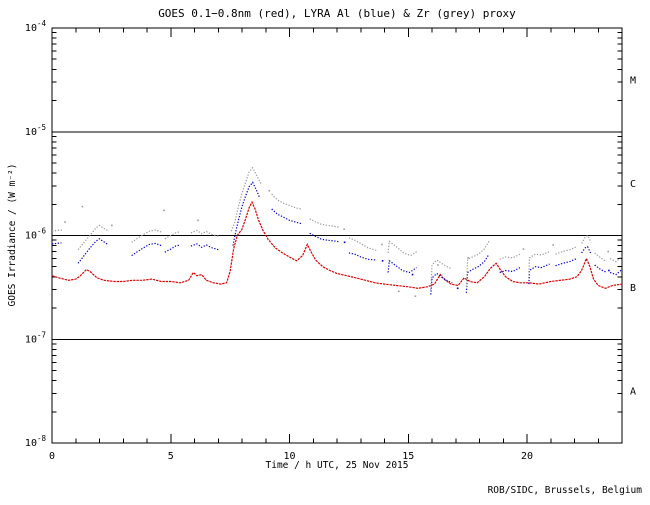 This screenshot has width=650, height=505. I want to click on y-tick-label: 10⁻⁵, so click(35, 130).